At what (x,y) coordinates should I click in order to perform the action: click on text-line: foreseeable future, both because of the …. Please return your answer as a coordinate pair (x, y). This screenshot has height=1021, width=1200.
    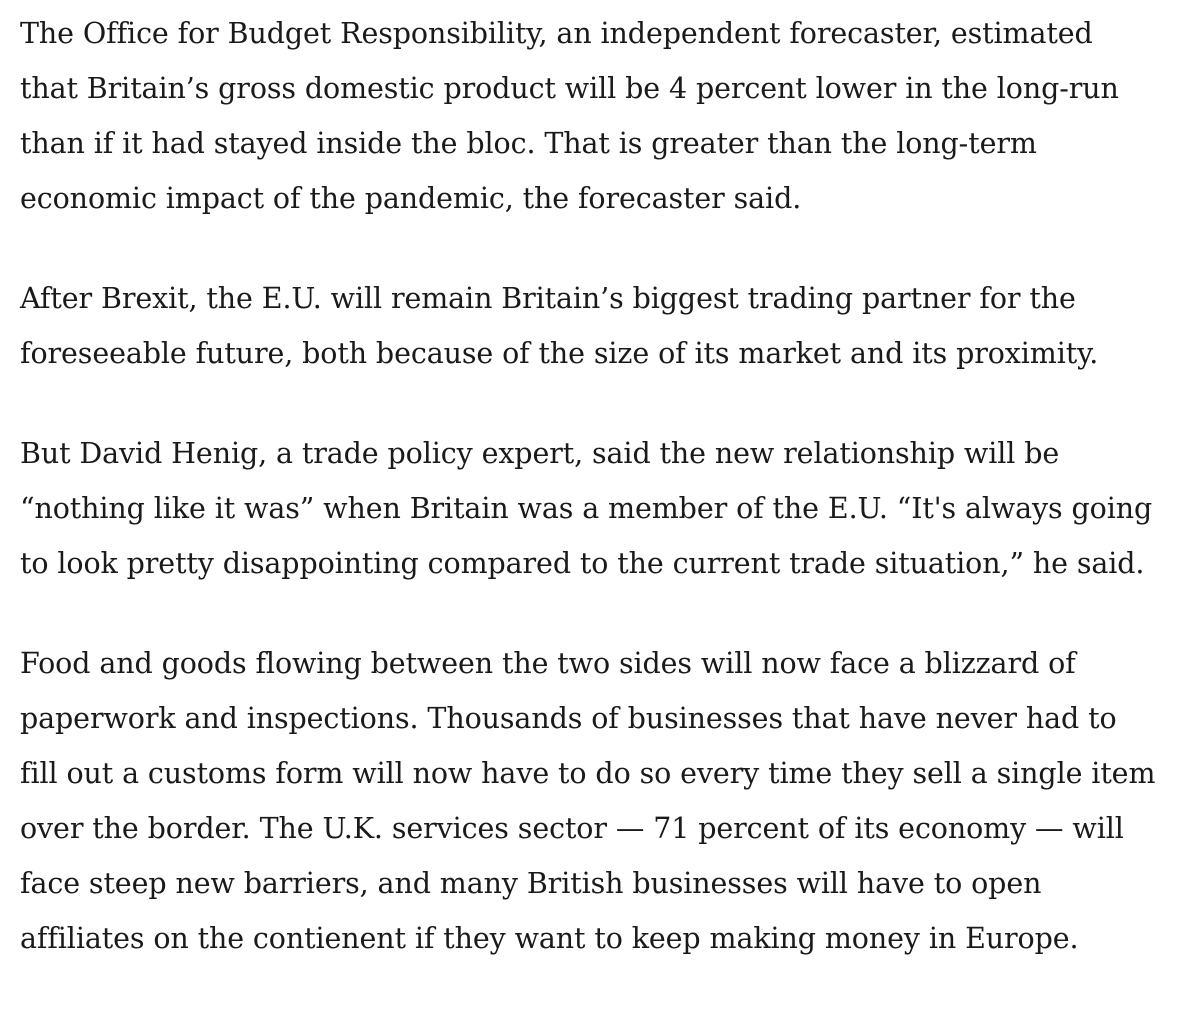
    Looking at the image, I should click on (559, 353).